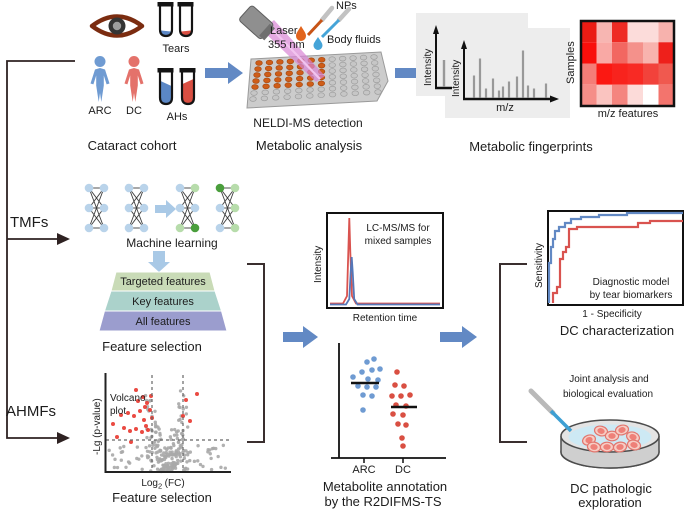  What do you see at coordinates (531, 146) in the screenshot?
I see `fingerprints-caption: Metabolic fingerprints` at bounding box center [531, 146].